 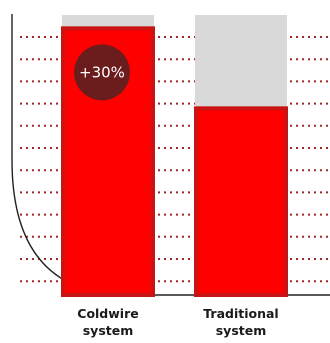 I want to click on category-label: Coldwire system, so click(x=107, y=322).